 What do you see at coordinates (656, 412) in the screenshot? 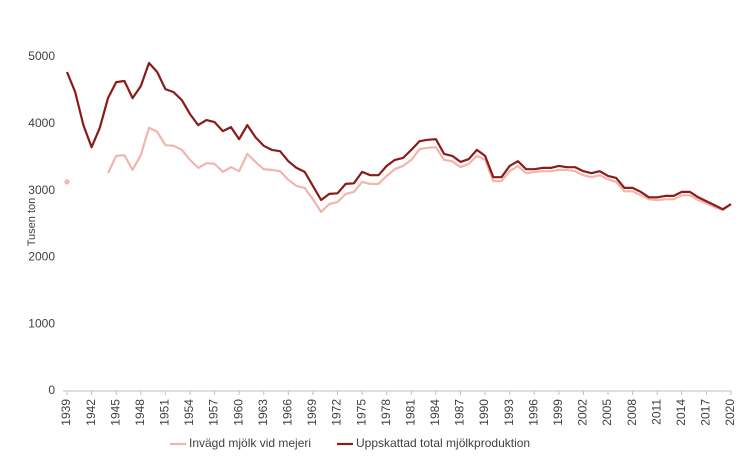
I see `x-tick-label: 2011` at bounding box center [656, 412].